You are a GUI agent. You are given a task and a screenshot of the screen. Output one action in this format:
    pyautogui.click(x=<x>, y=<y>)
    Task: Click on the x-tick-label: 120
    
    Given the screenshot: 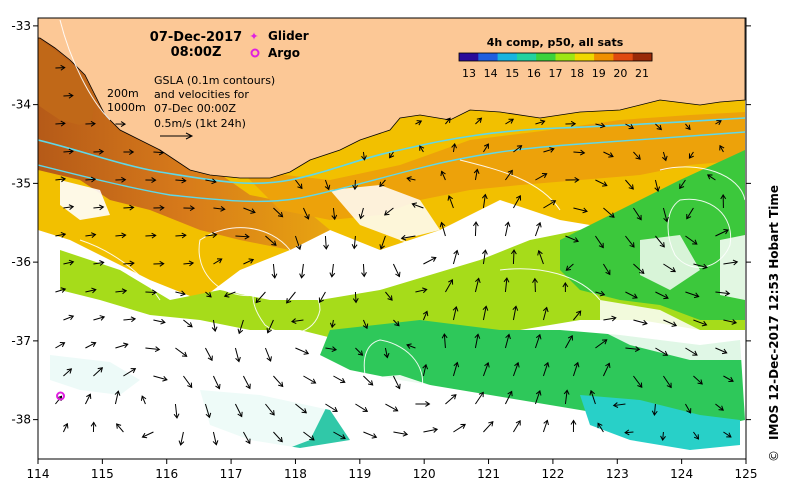 What is the action you would take?
    pyautogui.click(x=424, y=474)
    